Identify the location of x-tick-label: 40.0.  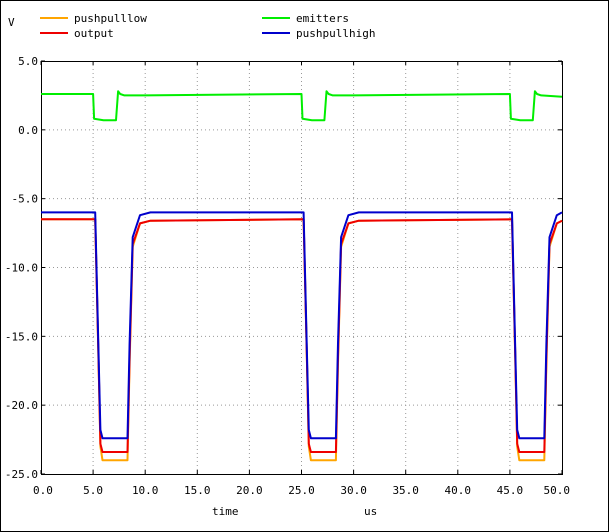
(458, 490).